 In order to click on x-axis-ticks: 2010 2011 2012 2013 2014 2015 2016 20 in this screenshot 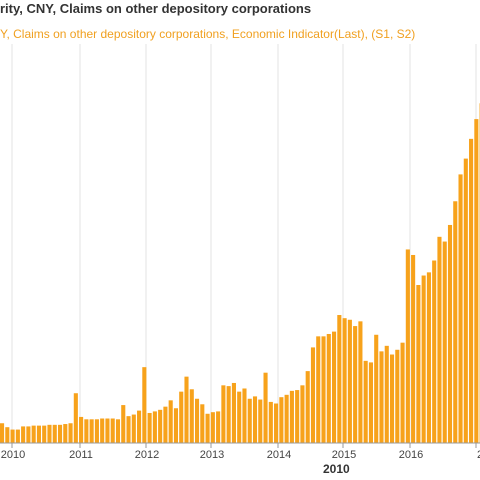, I will do `click(240, 452)`.